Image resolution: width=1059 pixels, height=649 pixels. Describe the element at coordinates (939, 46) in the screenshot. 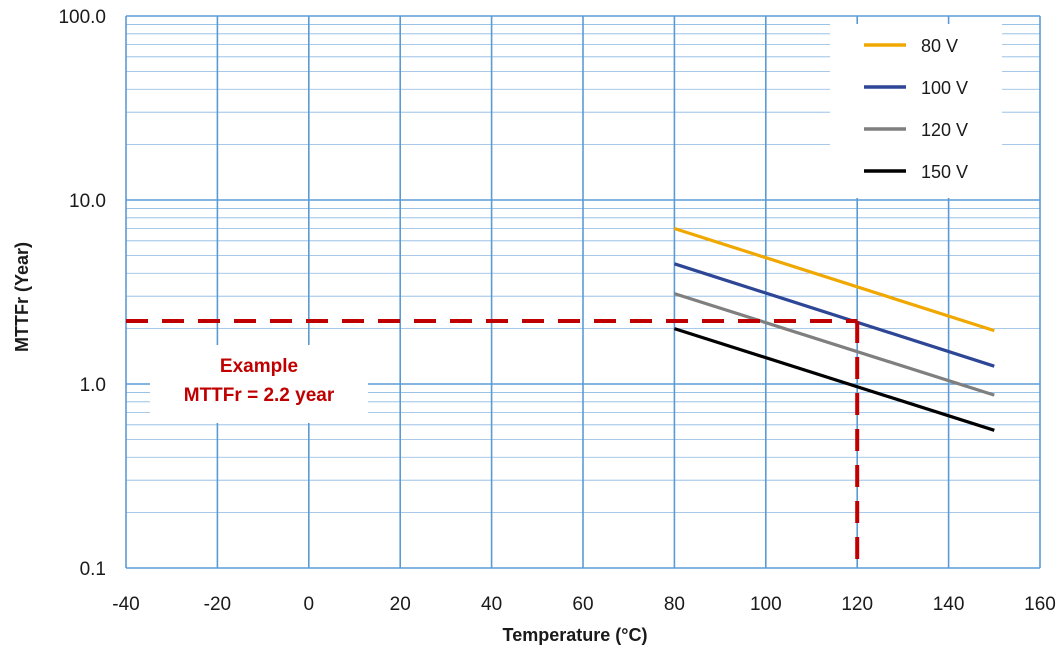

I see `legend-label: 80 V` at that location.